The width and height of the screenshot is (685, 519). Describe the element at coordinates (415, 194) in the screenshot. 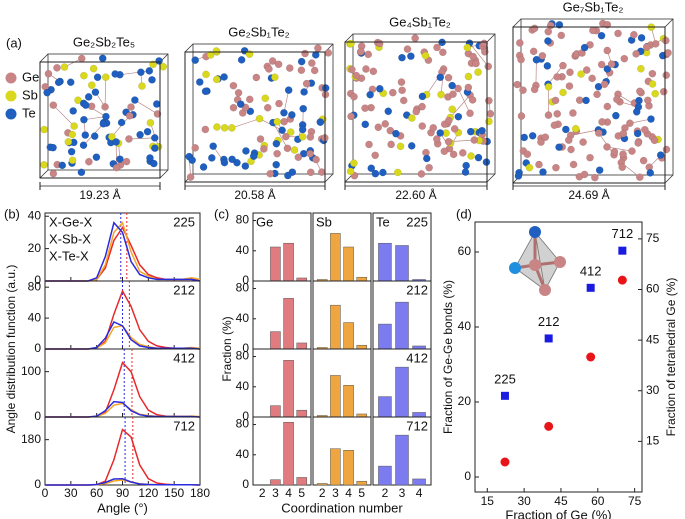

I see `scale-label: 22.60 Å` at that location.